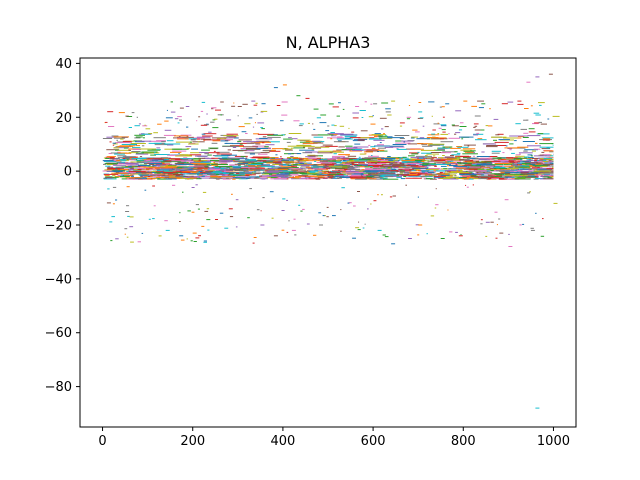 The width and height of the screenshot is (640, 480). I want to click on y-tick-label: −40, so click(58, 279).